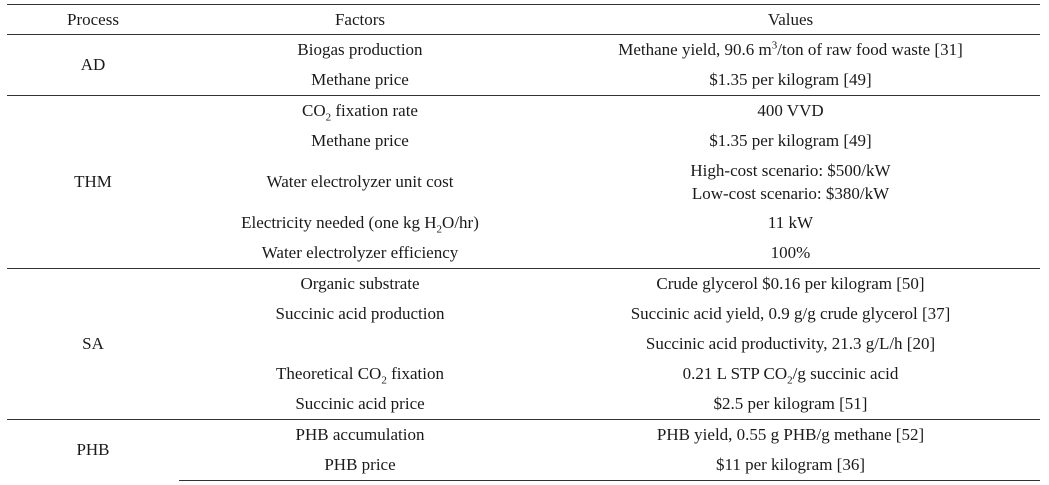  I want to click on value-cell: 400 VVD, so click(790, 110).